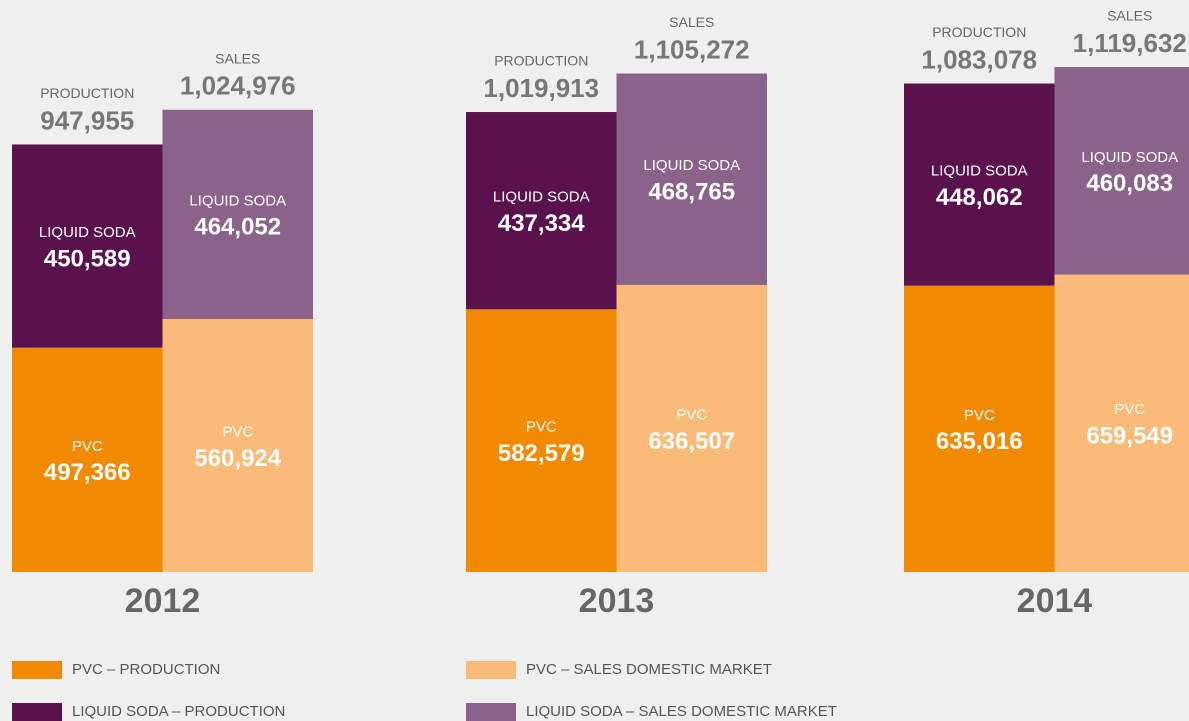 This screenshot has height=721, width=1189. I want to click on legend-label: LIQUID SODA – PRODUCTION, so click(178, 711).